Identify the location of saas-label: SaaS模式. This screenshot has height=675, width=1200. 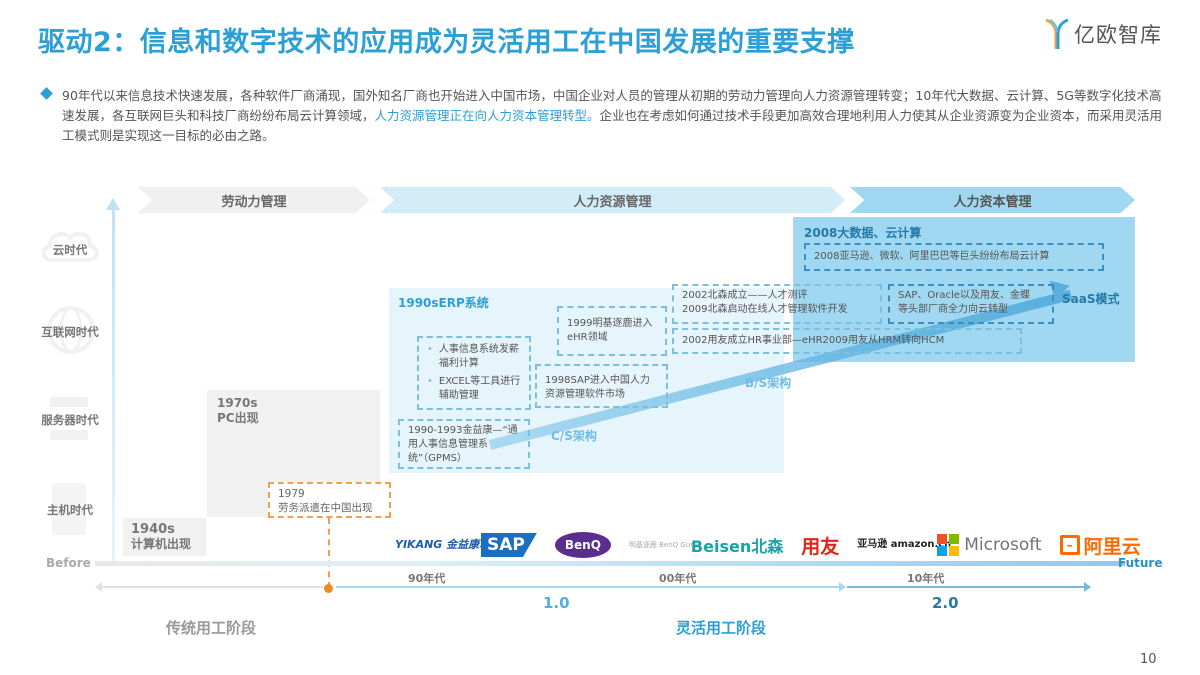
(1091, 299).